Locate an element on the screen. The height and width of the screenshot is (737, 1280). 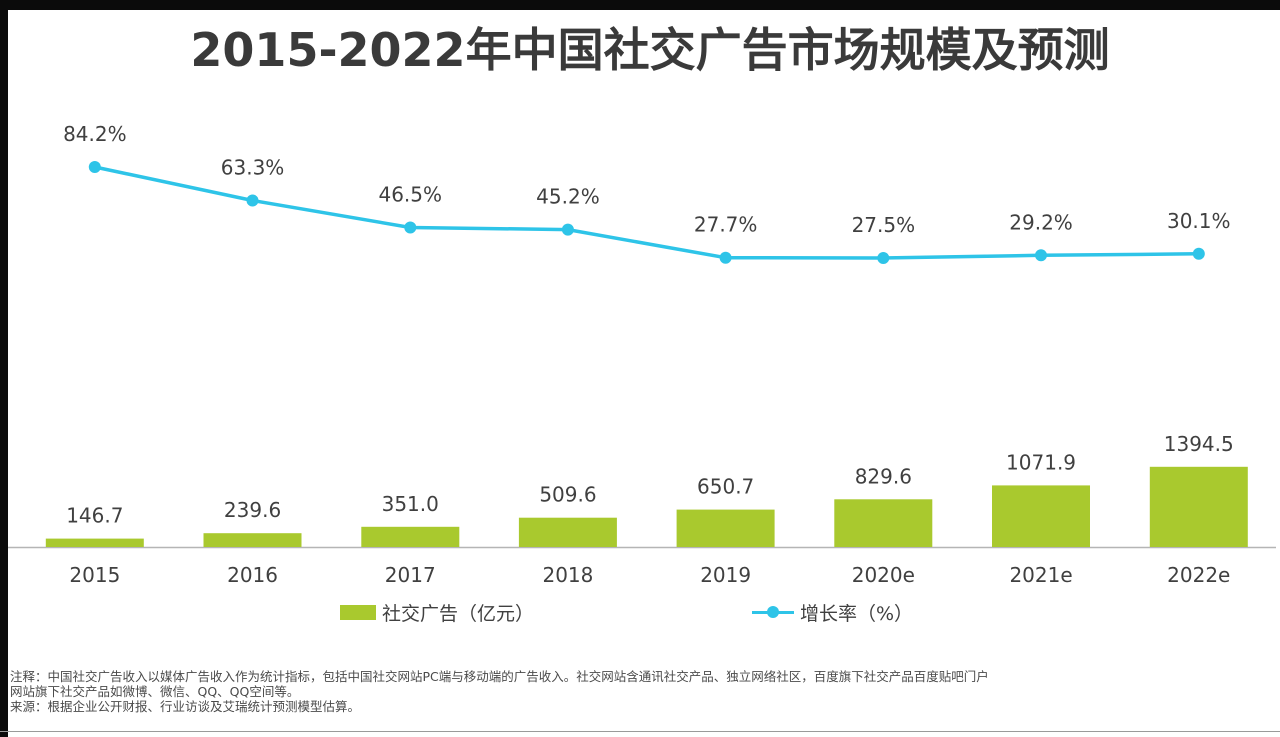
bar-2017 is located at coordinates (410, 536).